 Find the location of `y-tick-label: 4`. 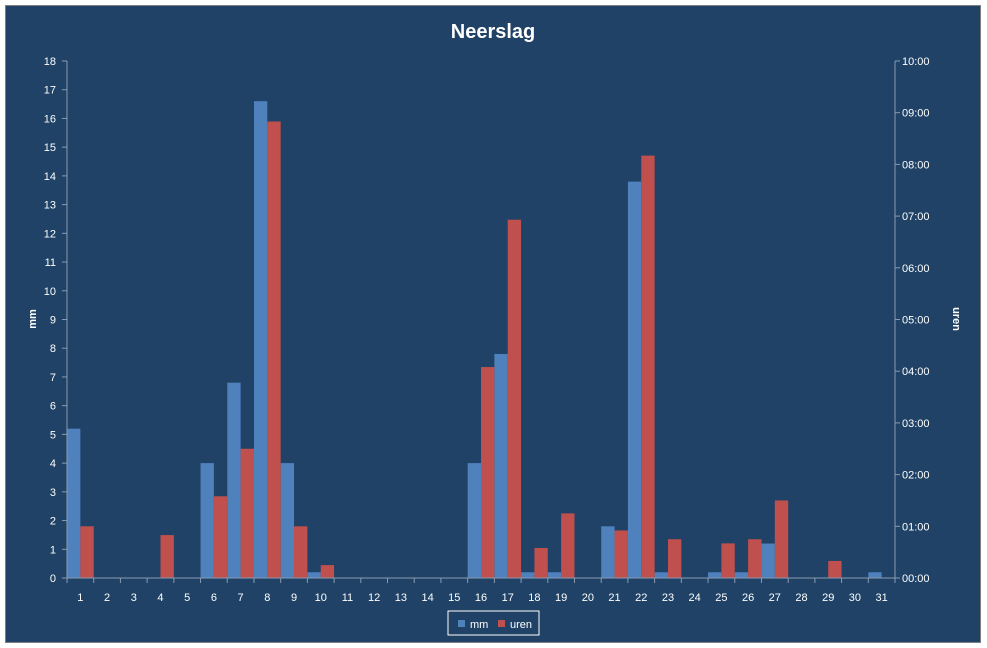

y-tick-label: 4 is located at coordinates (53, 464).